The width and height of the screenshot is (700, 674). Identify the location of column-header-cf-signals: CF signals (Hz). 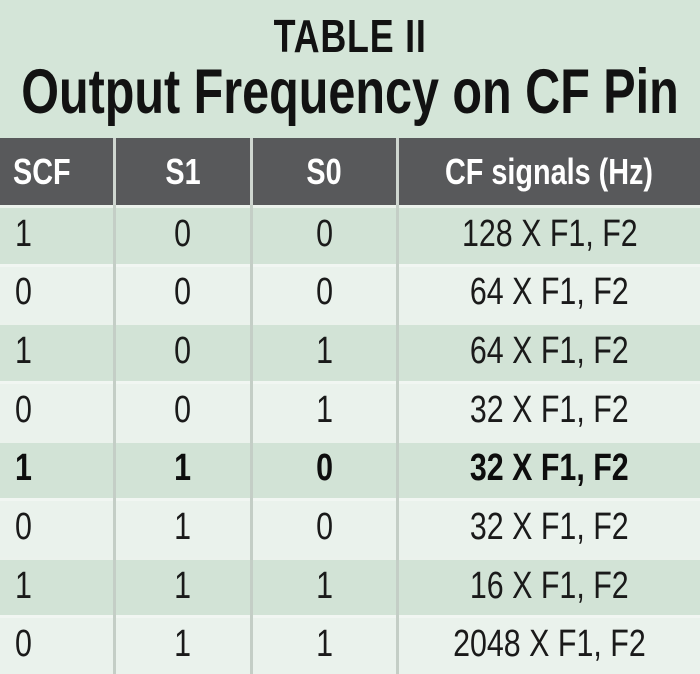
(548, 171).